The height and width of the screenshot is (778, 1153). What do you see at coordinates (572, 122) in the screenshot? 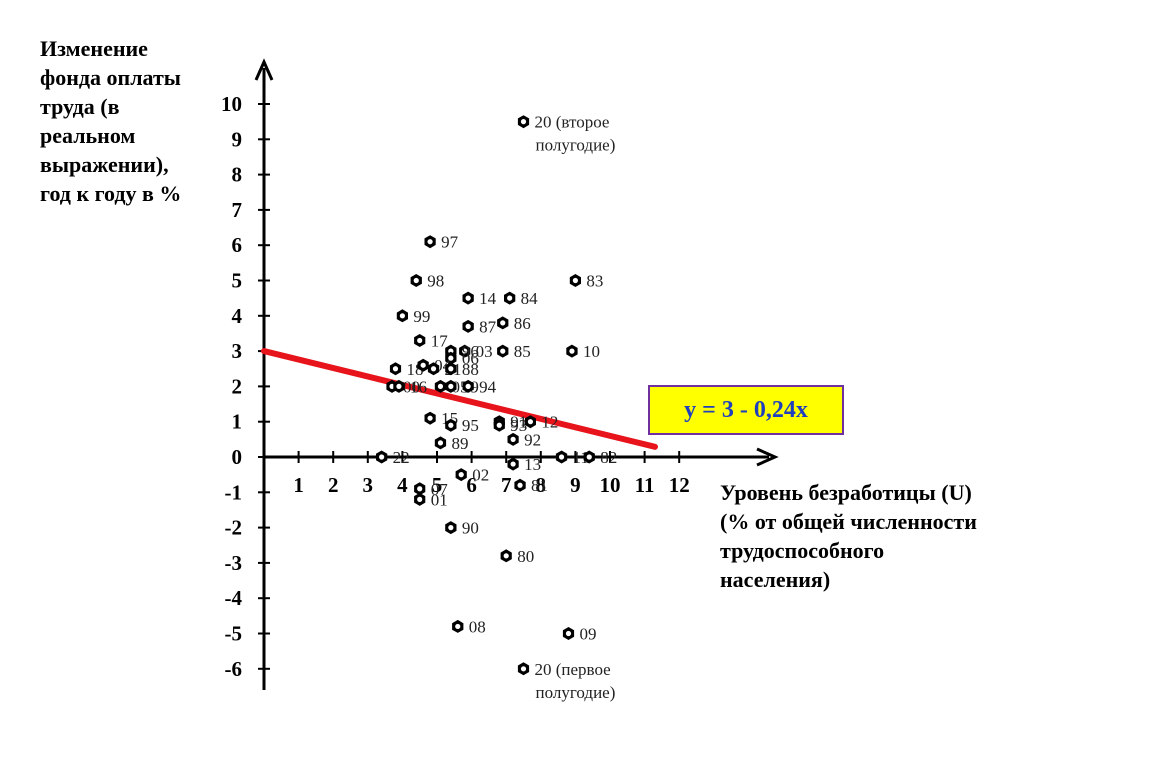
I see `data-point-label: 20 (второе` at bounding box center [572, 122].